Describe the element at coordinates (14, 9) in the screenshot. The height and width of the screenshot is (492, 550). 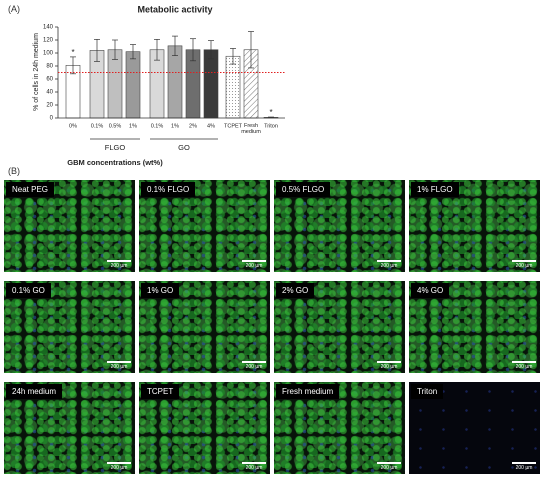
I see `panel-label: (A)` at that location.